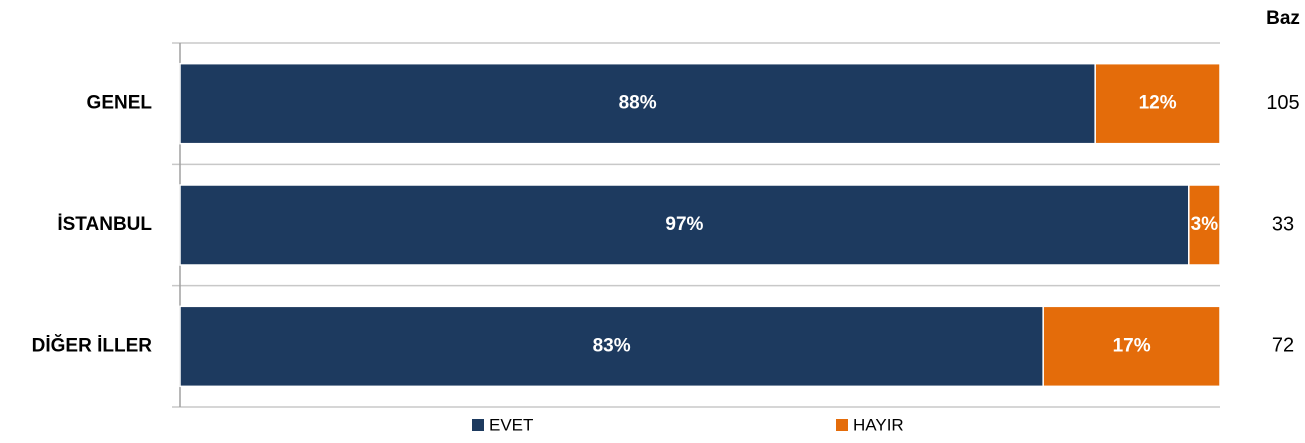  I want to click on value-label: 83%, so click(612, 345).